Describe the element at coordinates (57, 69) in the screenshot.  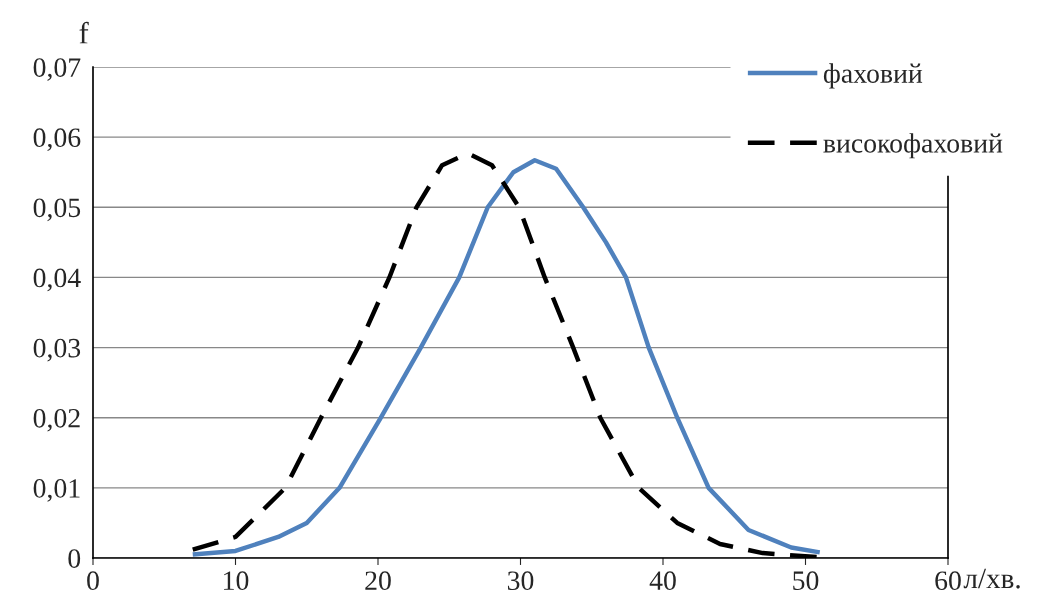
I see `y-tick-label: 0,07` at that location.